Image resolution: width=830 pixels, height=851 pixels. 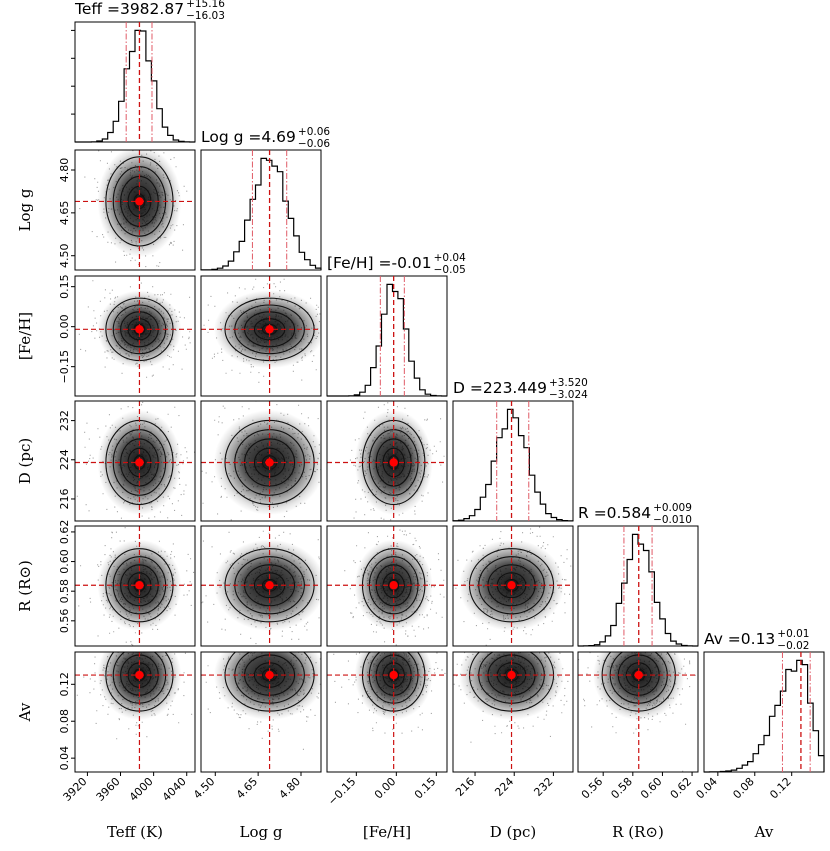 I want to click on title-plus-d: +3.520, so click(x=568, y=383).